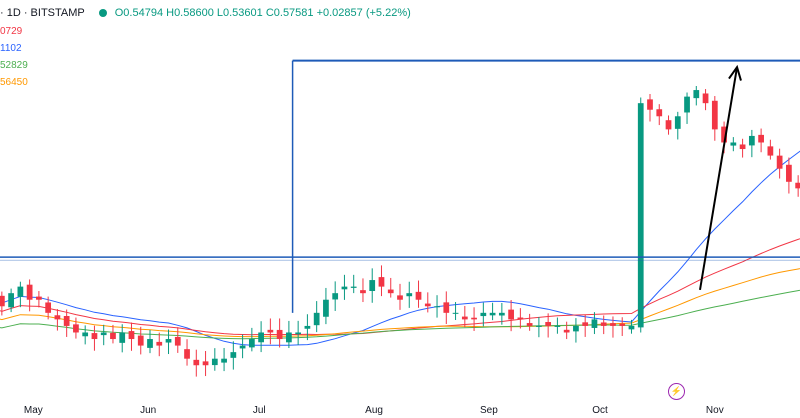 The image size is (800, 418). What do you see at coordinates (735, 72) in the screenshot?
I see `projection-arrow-head` at bounding box center [735, 72].